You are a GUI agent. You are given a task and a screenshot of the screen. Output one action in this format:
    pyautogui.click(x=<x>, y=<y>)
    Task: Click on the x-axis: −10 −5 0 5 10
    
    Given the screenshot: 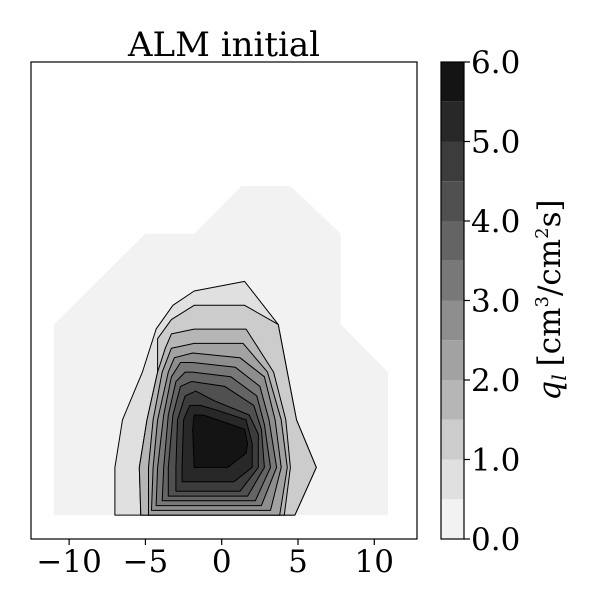 What is the action you would take?
    pyautogui.click(x=215, y=559)
    